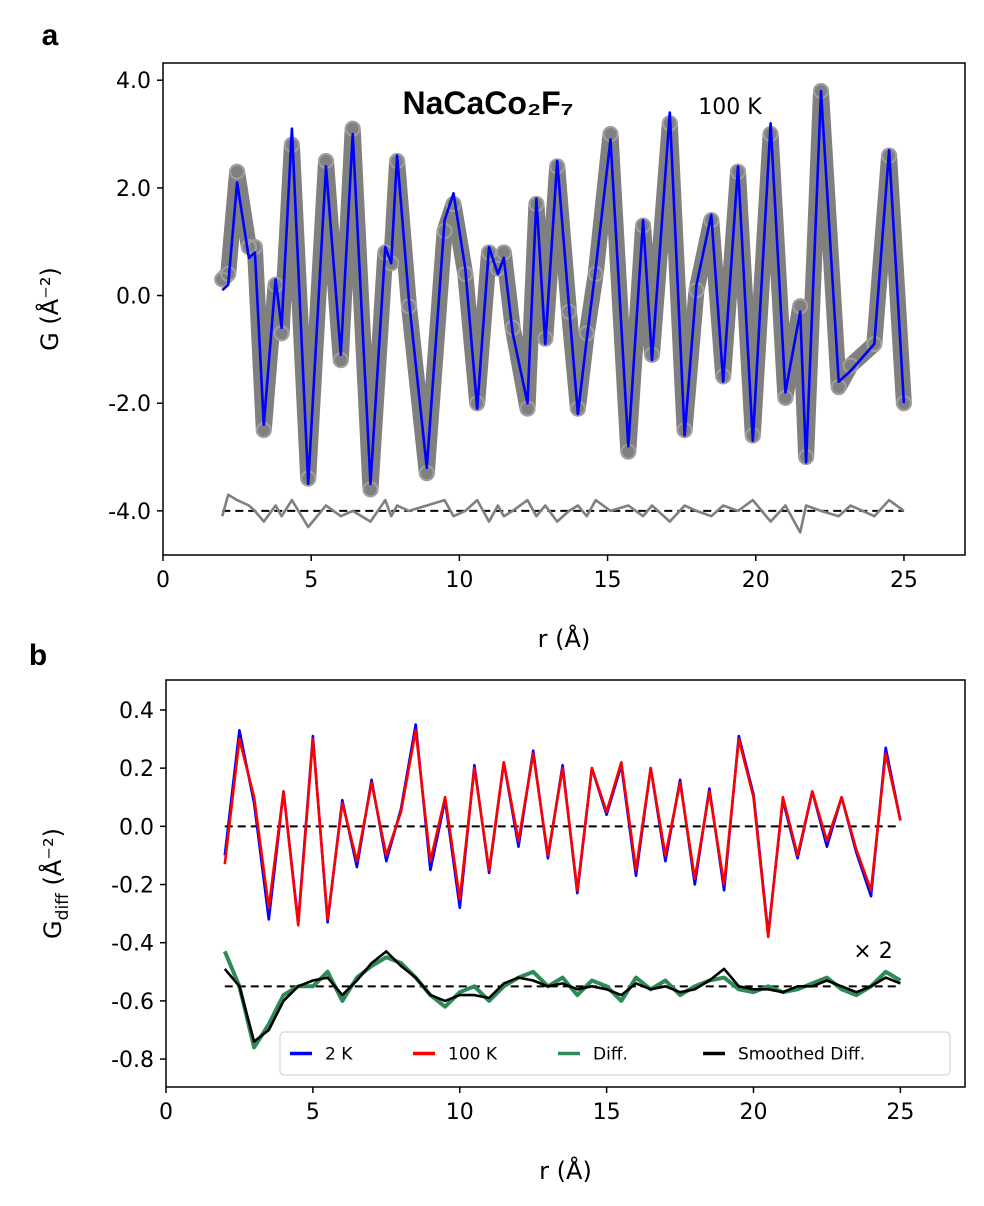 The height and width of the screenshot is (1206, 984). Describe the element at coordinates (53, 929) in the screenshot. I see `y-label-main: G` at that location.